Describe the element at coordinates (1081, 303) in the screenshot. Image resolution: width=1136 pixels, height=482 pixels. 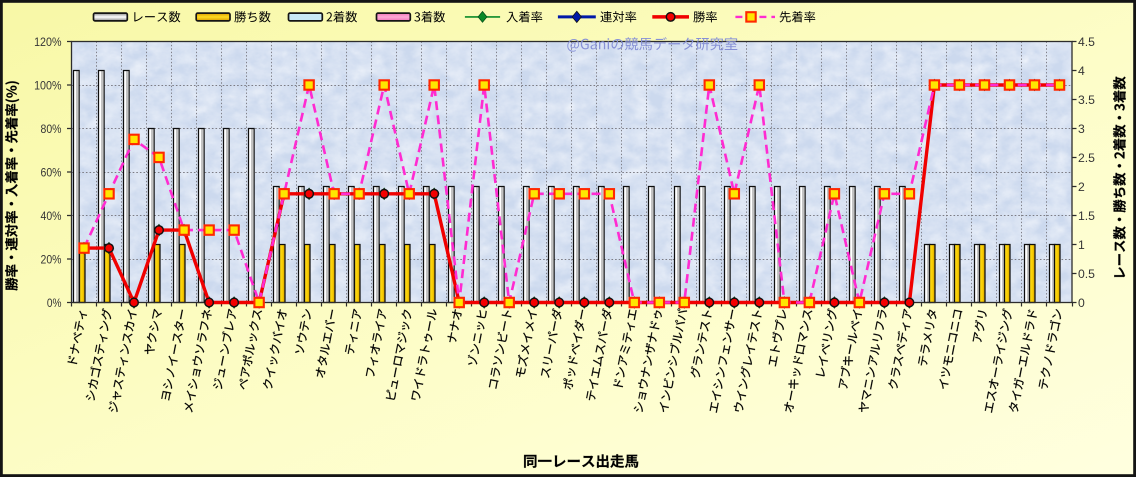
I see `svg-text: 0` at that location.